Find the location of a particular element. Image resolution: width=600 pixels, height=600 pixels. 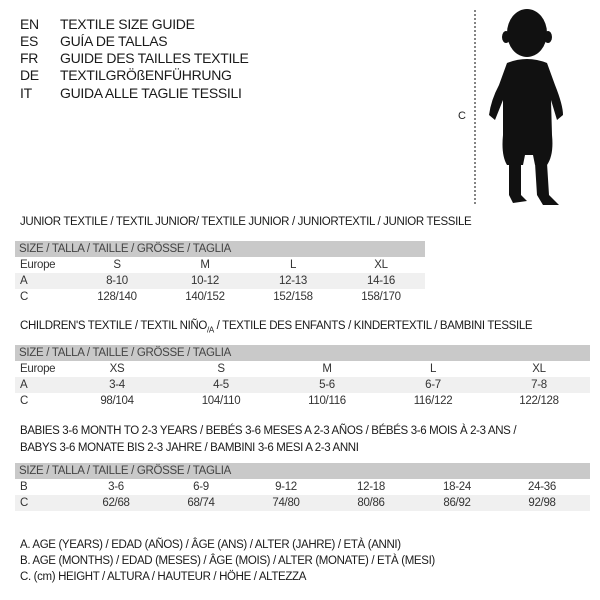

table-cell: 24-36 is located at coordinates (542, 487).